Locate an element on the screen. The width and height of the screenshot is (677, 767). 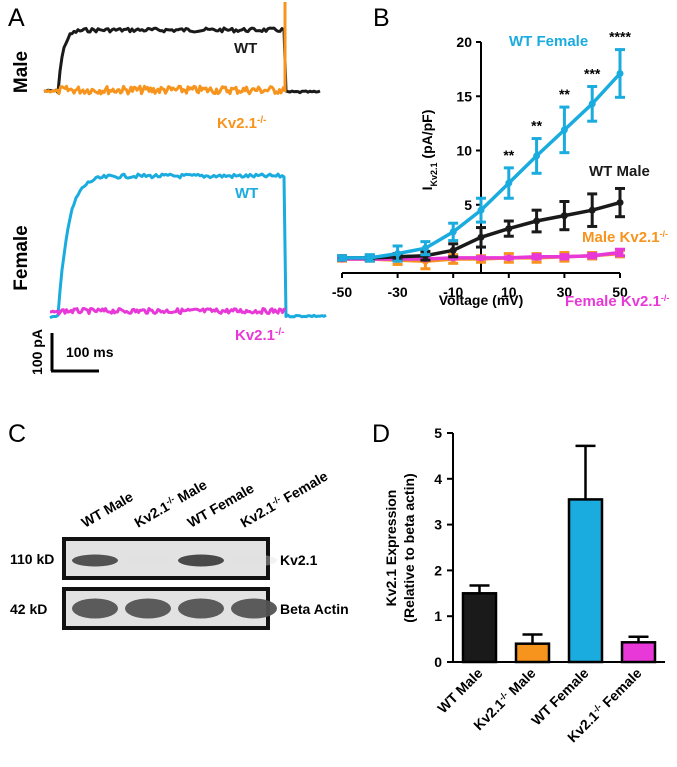
d-category-0: WT Male is located at coordinates (460, 691).